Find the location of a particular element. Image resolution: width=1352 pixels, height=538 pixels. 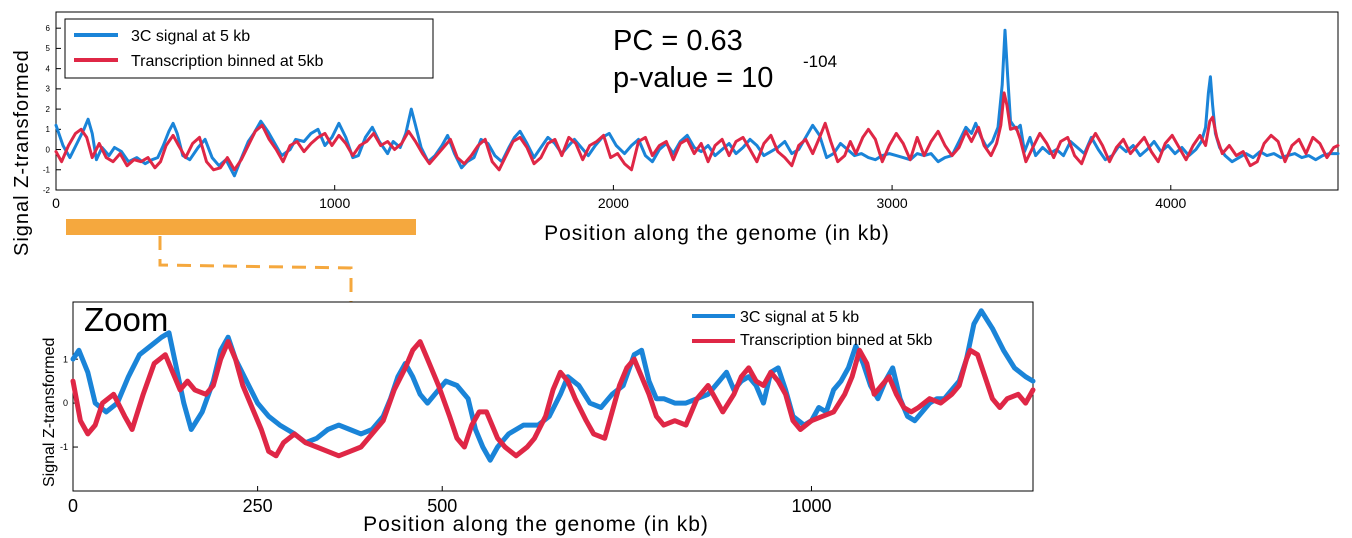

main-x-ticks: 0 1000 2000 3000 4000 is located at coordinates (619, 198).